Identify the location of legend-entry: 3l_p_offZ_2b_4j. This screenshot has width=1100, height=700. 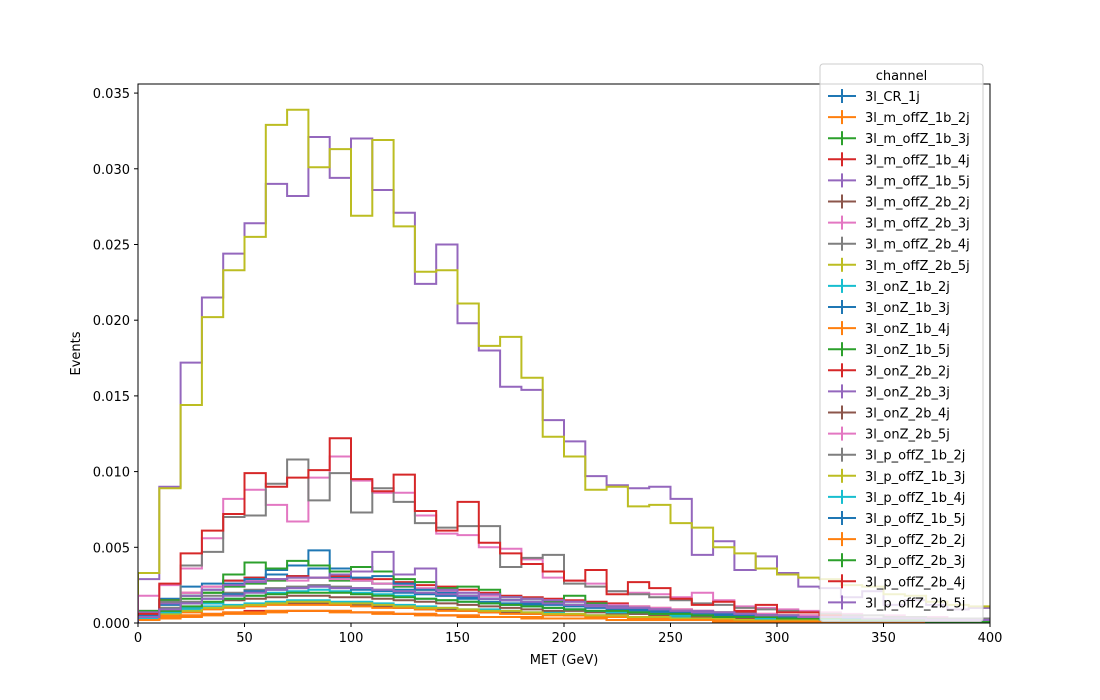
(896, 582).